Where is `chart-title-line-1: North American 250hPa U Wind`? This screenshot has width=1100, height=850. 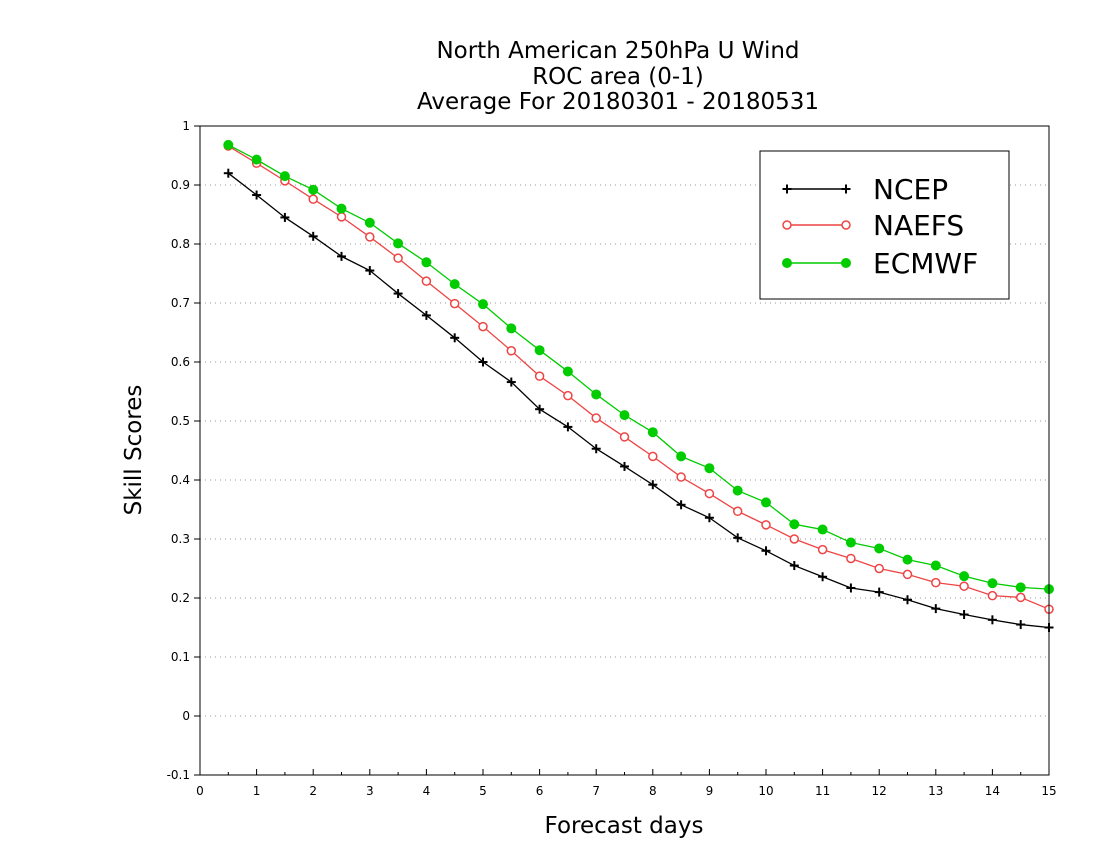 chart-title-line-1: North American 250hPa U Wind is located at coordinates (617, 51).